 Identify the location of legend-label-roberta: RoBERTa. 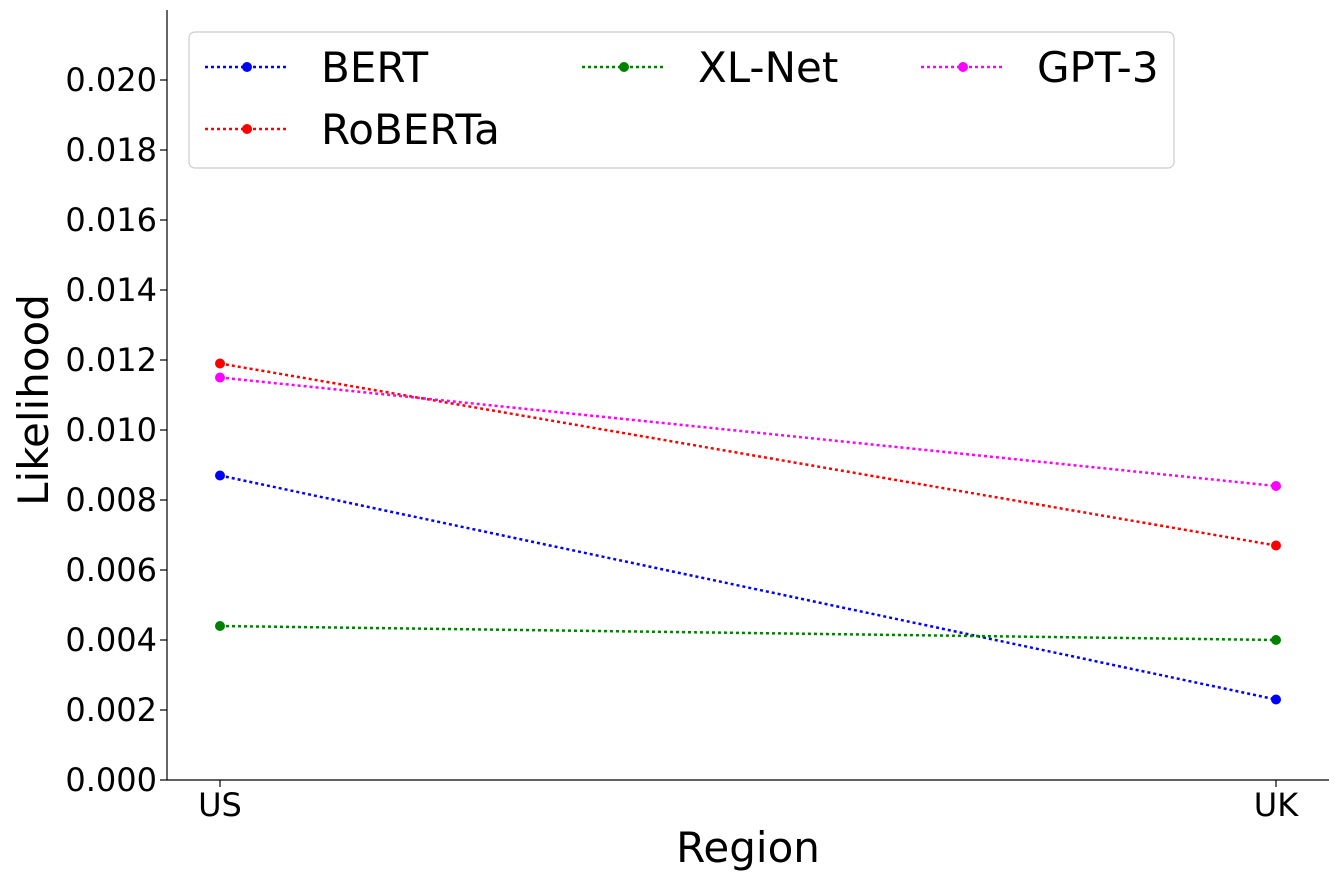
(410, 129).